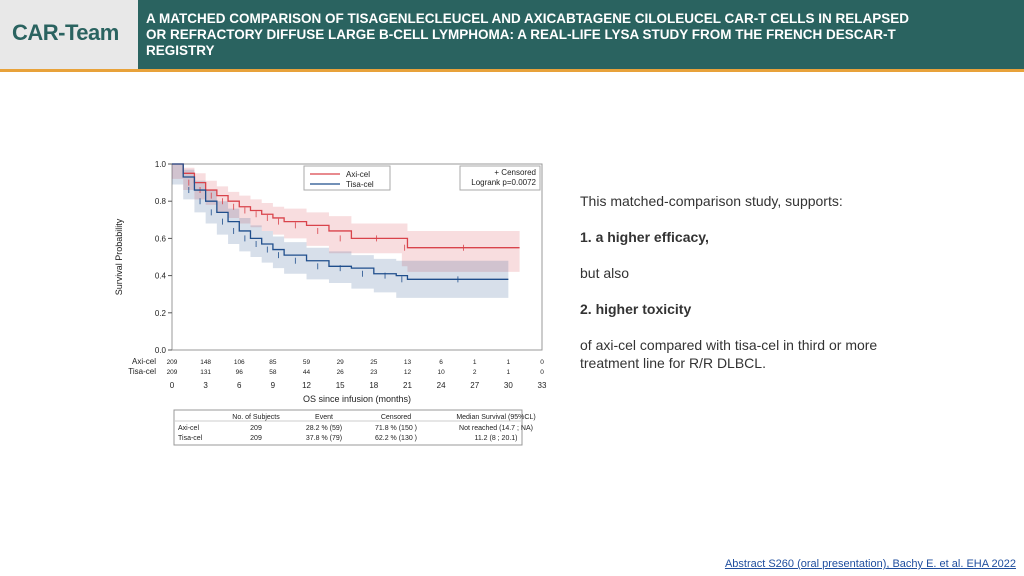 The width and height of the screenshot is (1024, 576). What do you see at coordinates (324, 417) in the screenshot?
I see `summary-header: Event` at bounding box center [324, 417].